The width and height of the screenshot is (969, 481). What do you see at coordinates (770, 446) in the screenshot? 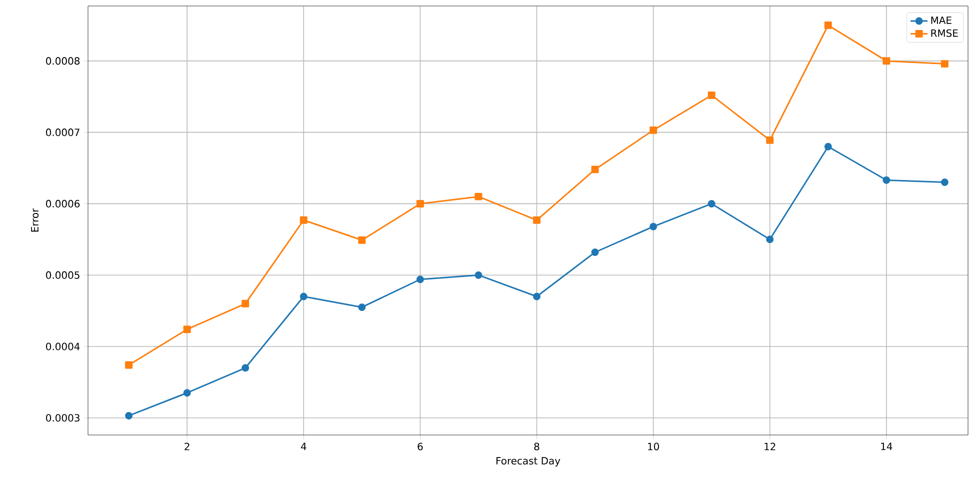
I see `x-tick-label: 12` at bounding box center [770, 446].